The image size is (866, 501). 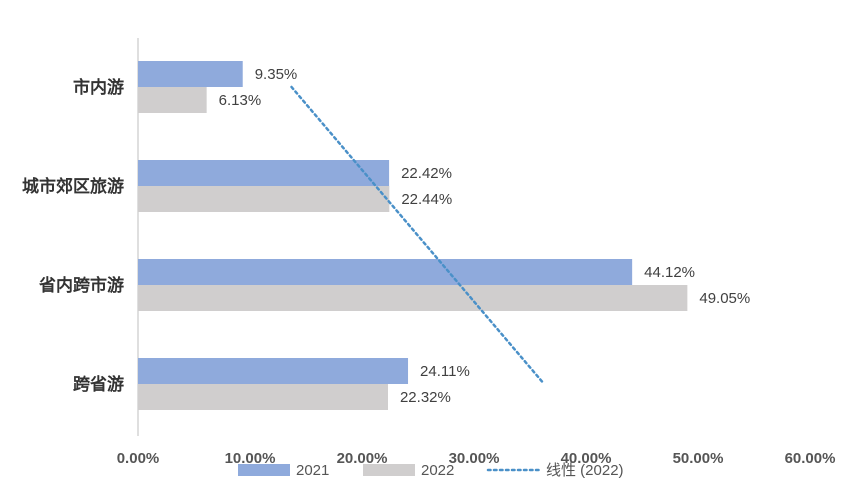 I want to click on x-tick-label: 50.00%, so click(x=698, y=458).